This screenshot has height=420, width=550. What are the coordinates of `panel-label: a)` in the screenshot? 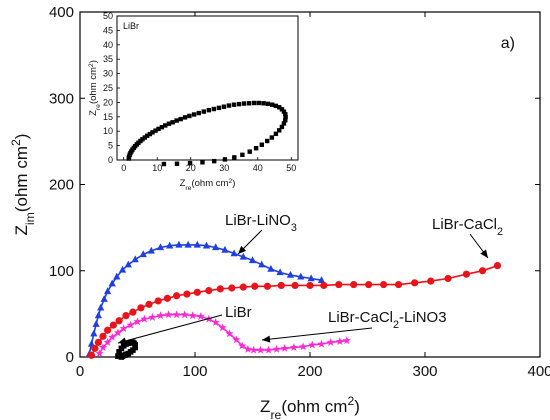 It's located at (508, 43).